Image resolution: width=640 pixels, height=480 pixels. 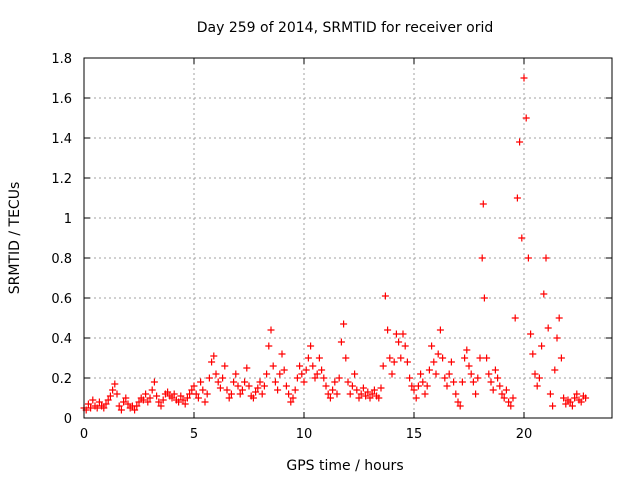 What do you see at coordinates (414, 434) in the screenshot?
I see `x-tick-label: 15` at bounding box center [414, 434].